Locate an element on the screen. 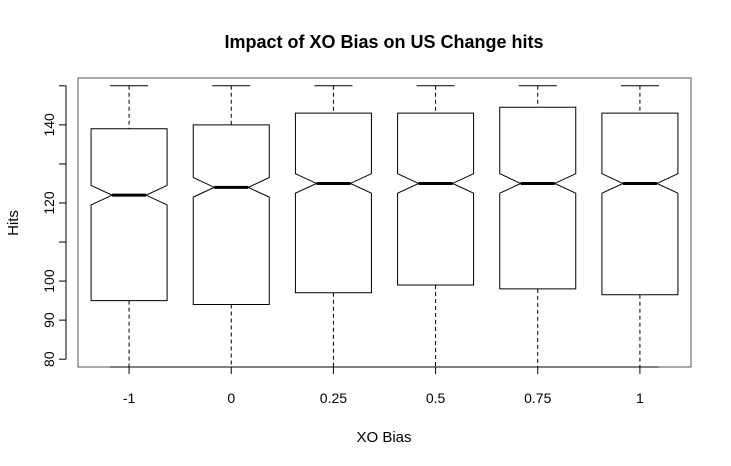 The image size is (731, 466). x-axis: -1 0 0.25 0.5 0.75 1 is located at coordinates (383, 386).